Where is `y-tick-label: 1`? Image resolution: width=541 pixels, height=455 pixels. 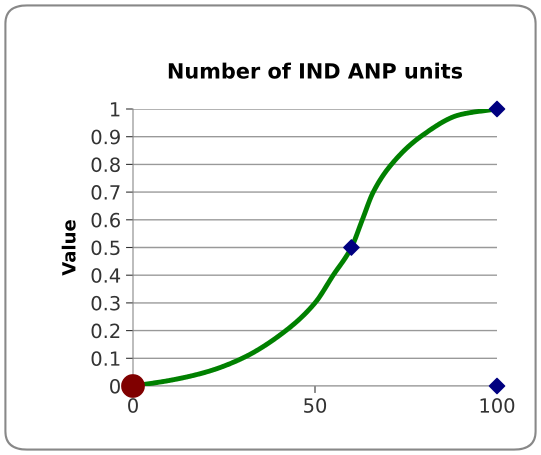 y-tick-label: 1 is located at coordinates (115, 109).